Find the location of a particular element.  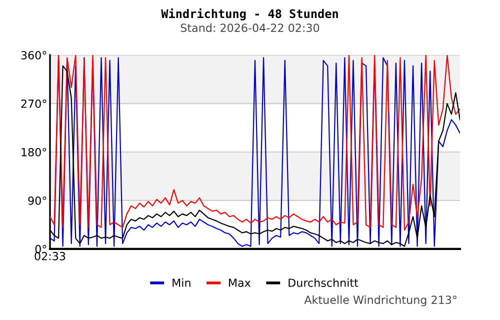

chart-subtitle: Stand: 2026-04-22 02:30 is located at coordinates (250, 27).